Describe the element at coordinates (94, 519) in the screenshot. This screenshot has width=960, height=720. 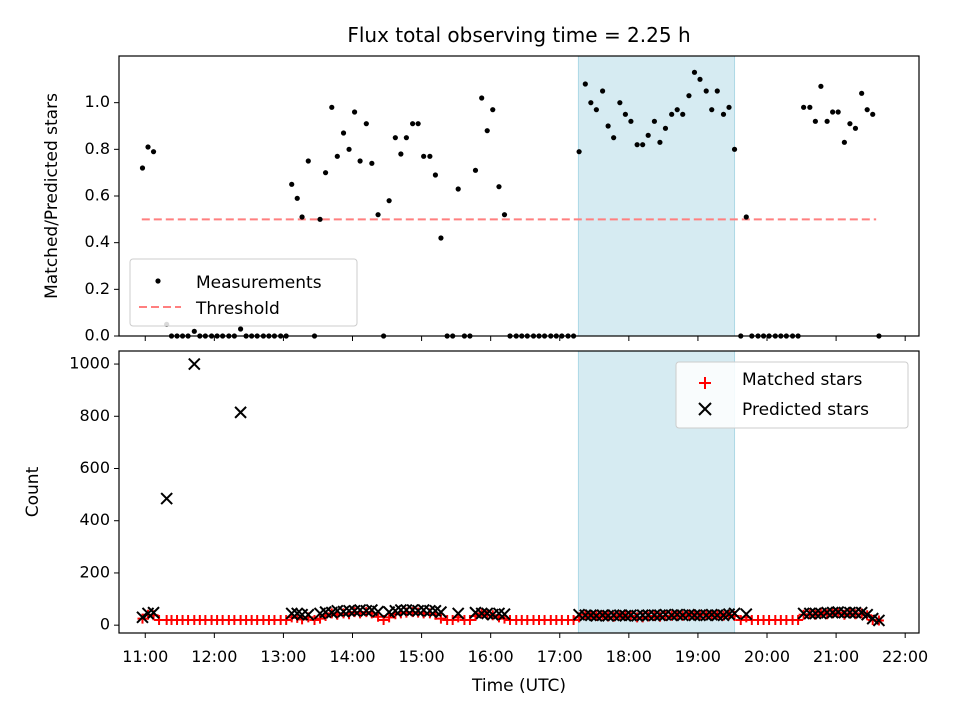
I see `y-tick-label: 400` at that location.